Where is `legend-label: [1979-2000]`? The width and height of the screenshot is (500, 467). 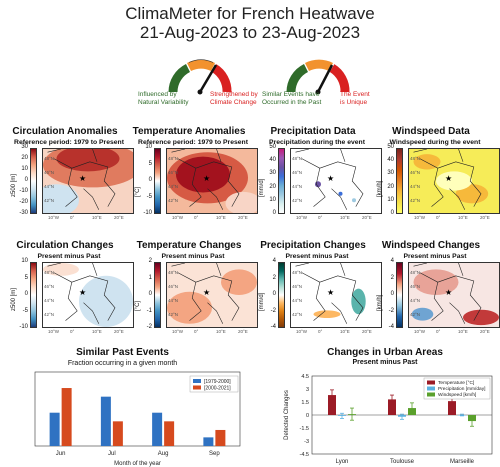
legend-label: [1979-2000] is located at coordinates (217, 382).